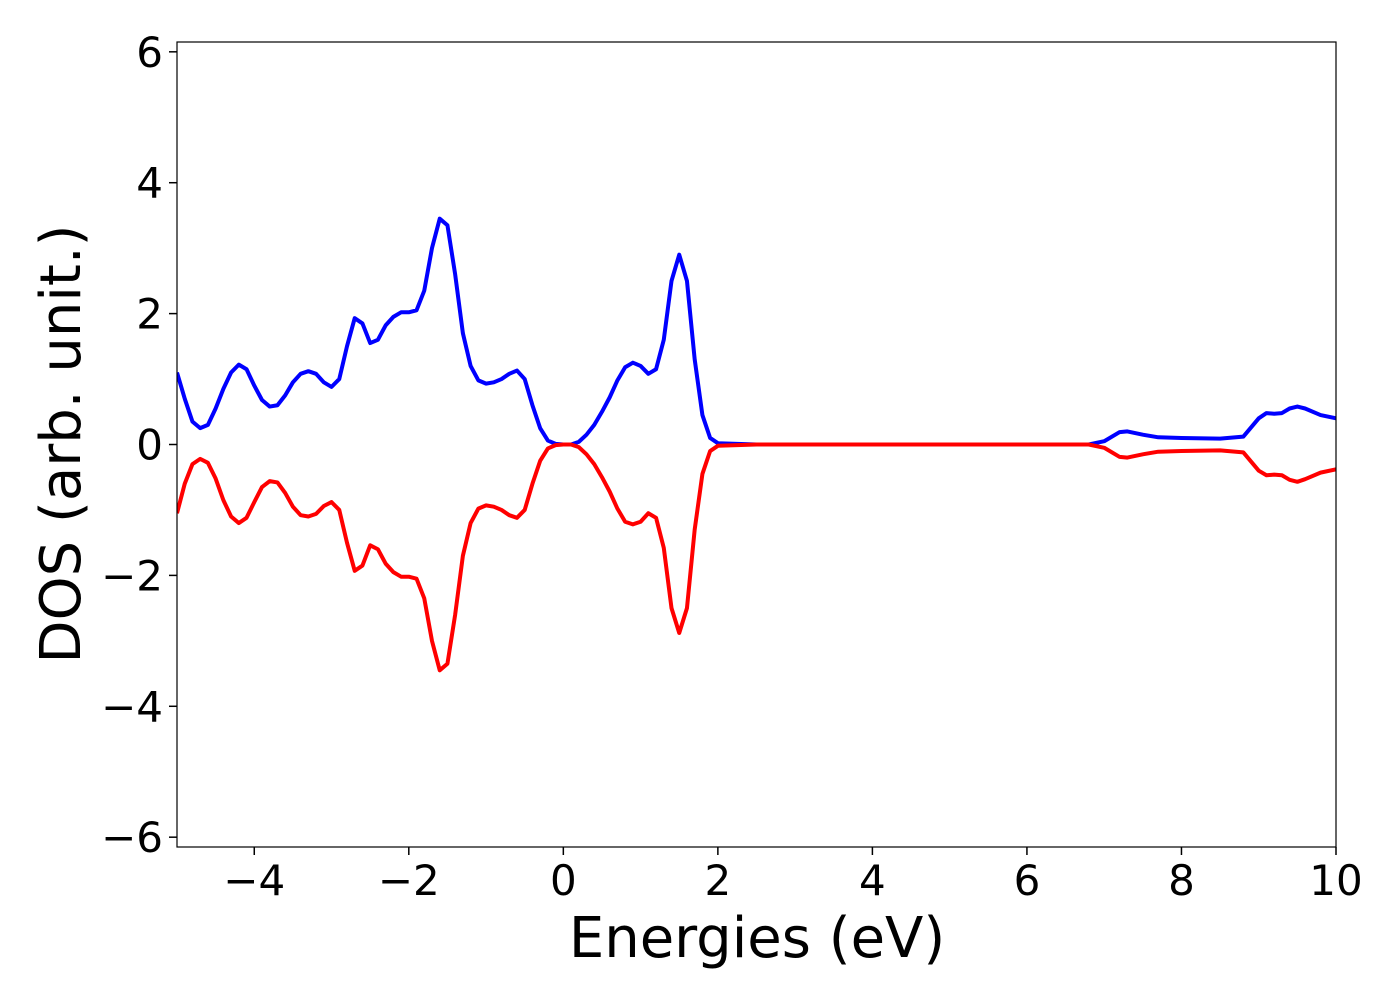 This screenshot has height=1000, width=1400. I want to click on y-axis-label: DOS (arb. unit.), so click(61, 443).